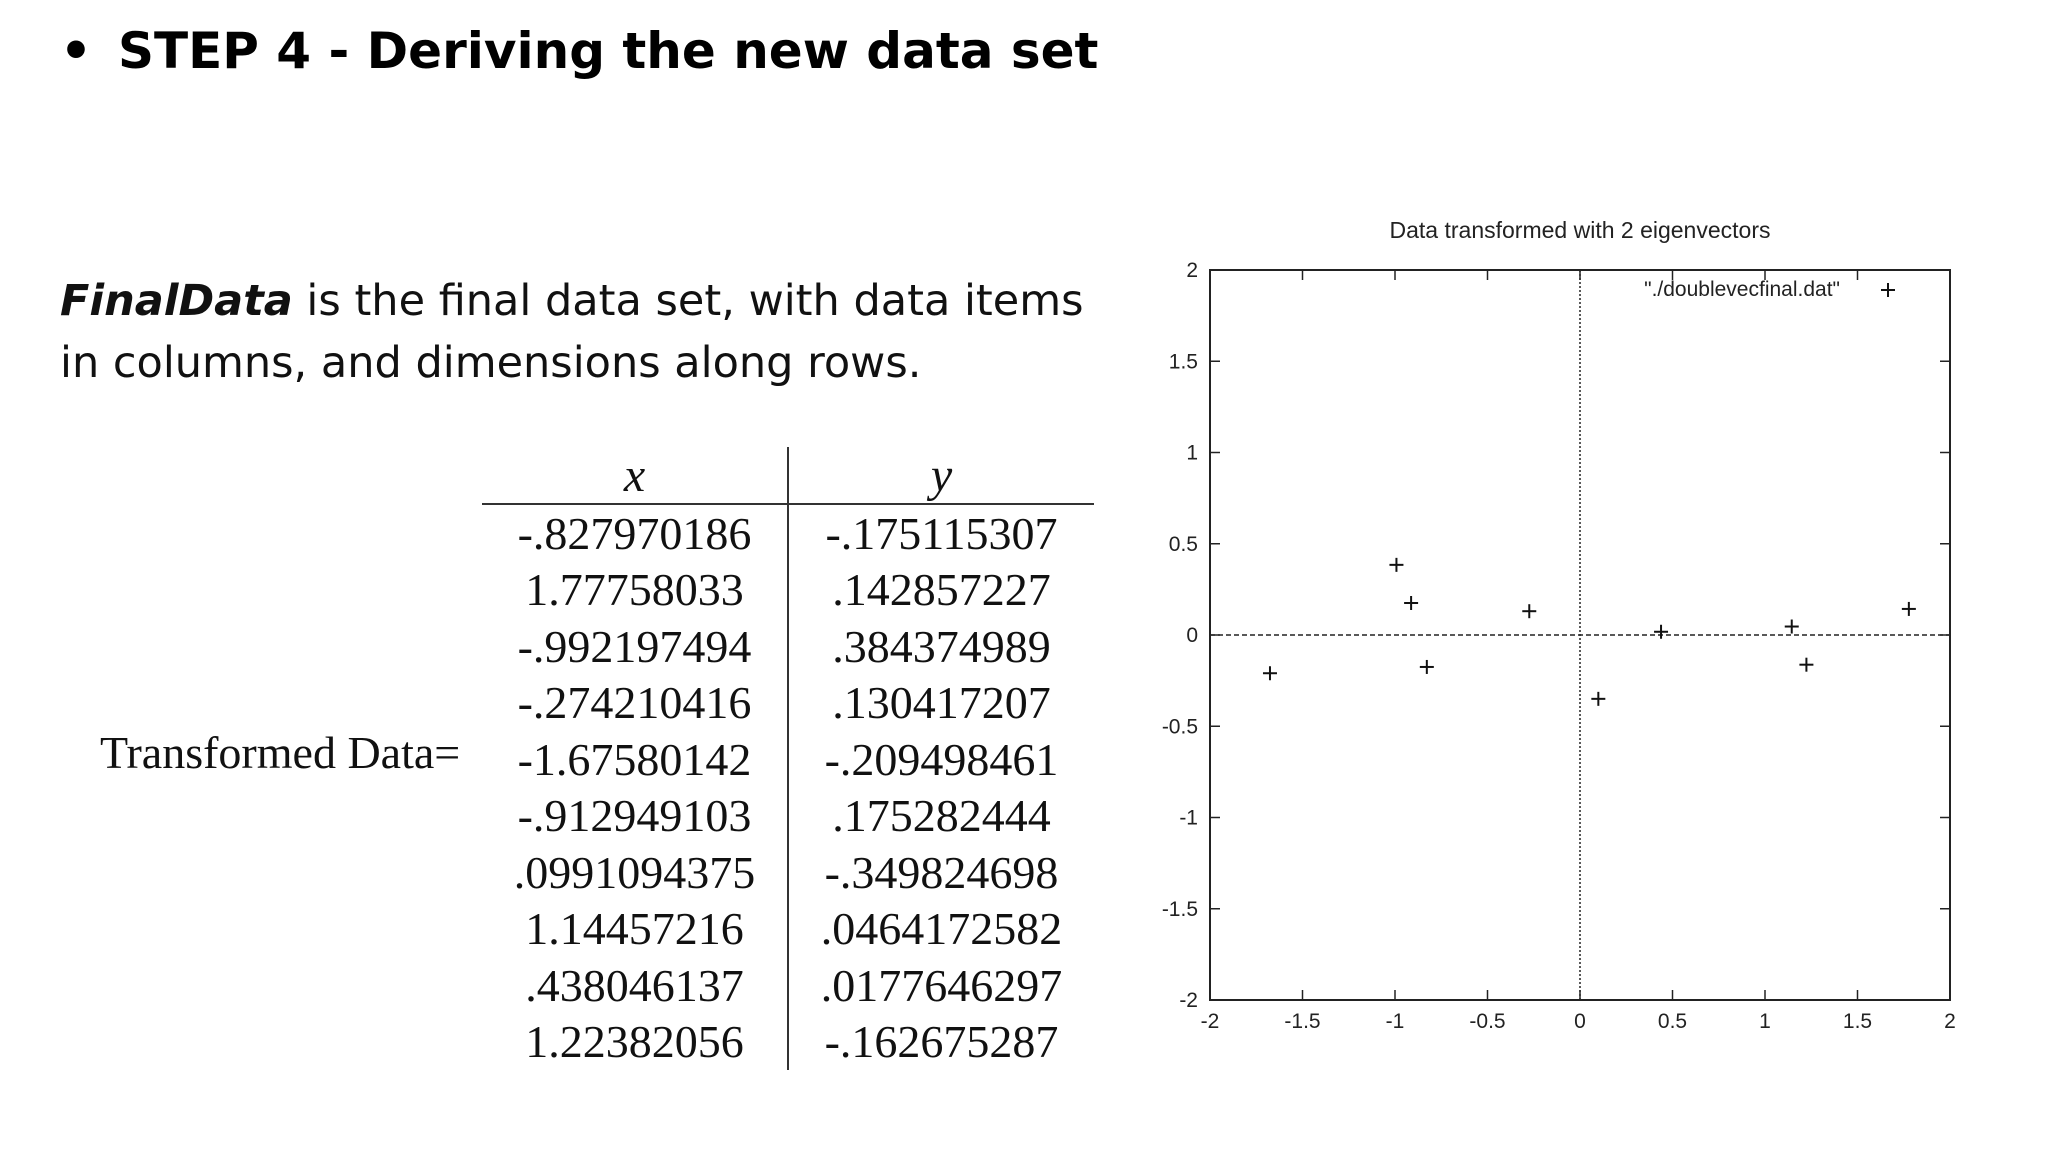  I want to click on cell-y: -.175115307, so click(941, 533).